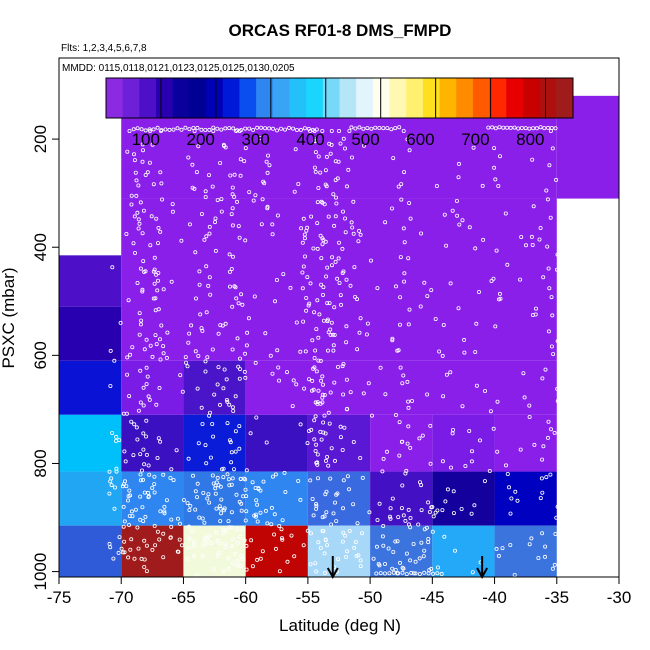  What do you see at coordinates (146, 139) in the screenshot?
I see `colorbar-tick-label: 100` at bounding box center [146, 139].